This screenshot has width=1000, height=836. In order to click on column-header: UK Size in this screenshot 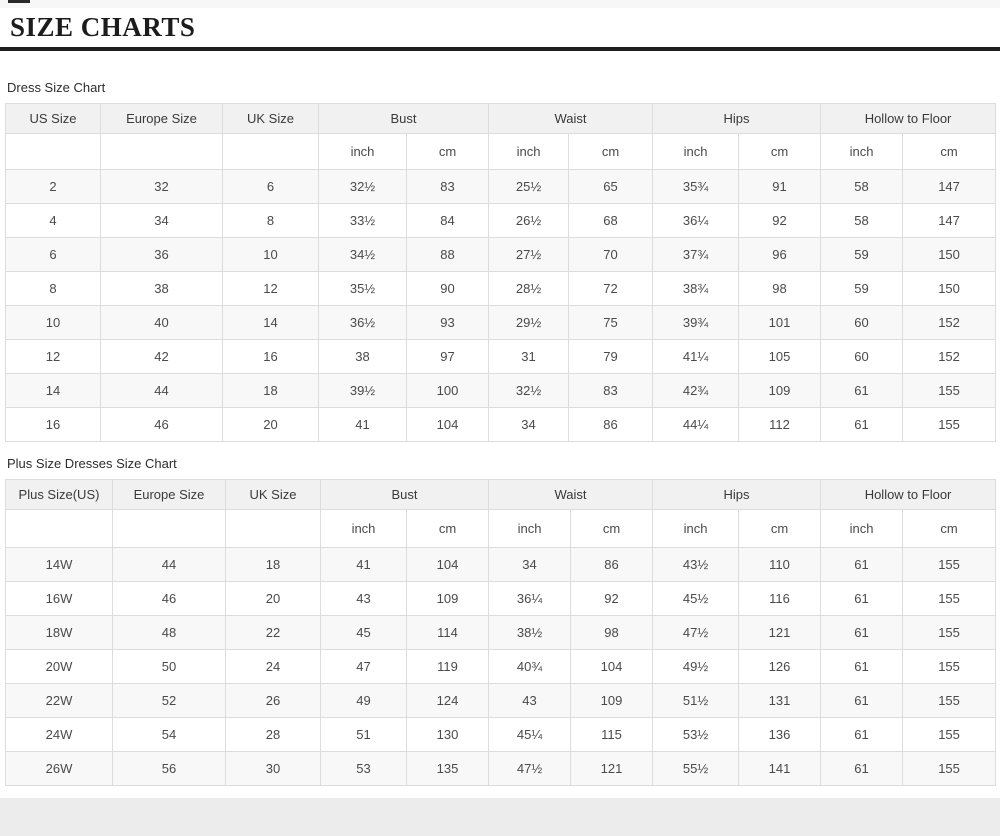, I will do `click(270, 118)`.